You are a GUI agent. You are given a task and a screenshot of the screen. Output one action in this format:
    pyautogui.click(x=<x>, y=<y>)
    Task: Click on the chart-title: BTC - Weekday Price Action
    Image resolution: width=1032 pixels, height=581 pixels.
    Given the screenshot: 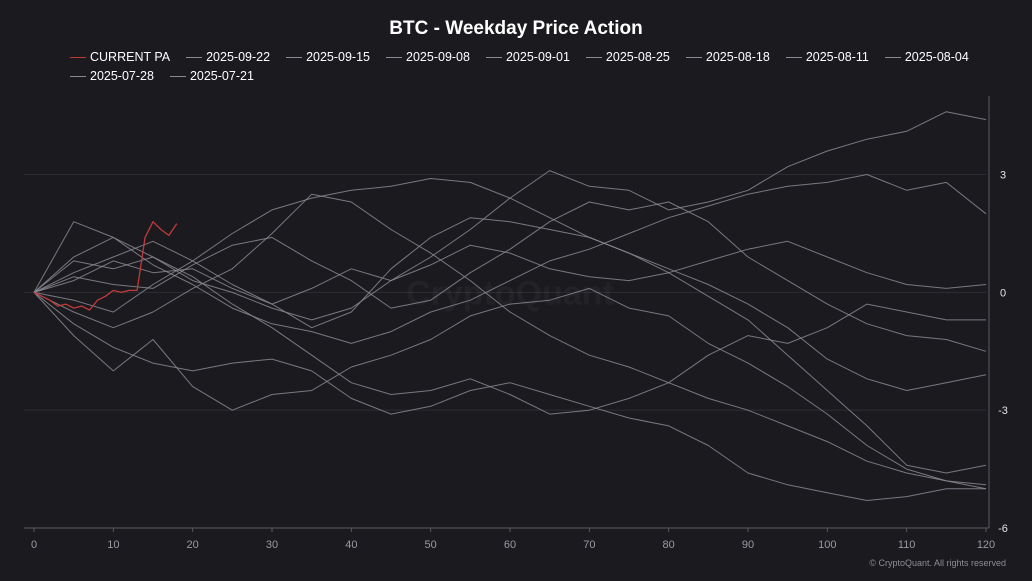 What is the action you would take?
    pyautogui.click(x=516, y=28)
    